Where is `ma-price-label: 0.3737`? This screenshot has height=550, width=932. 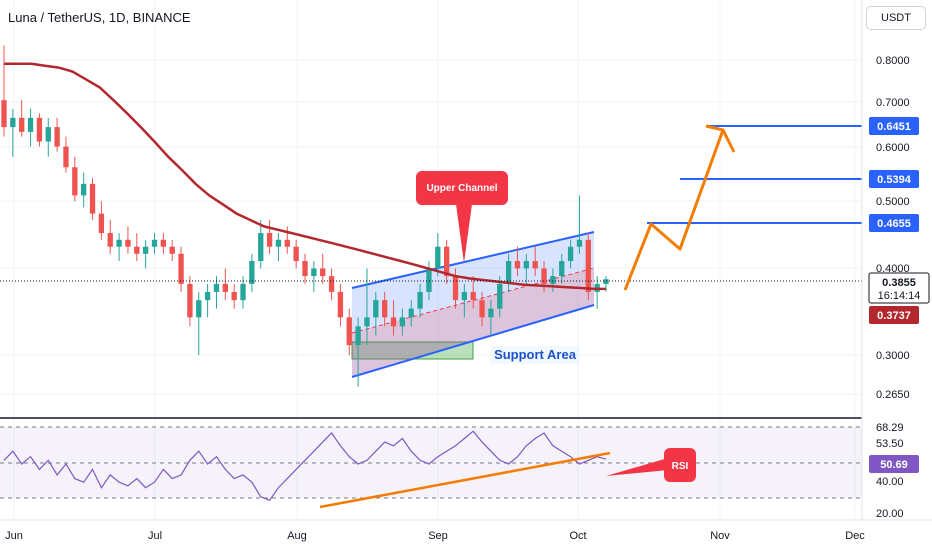 ma-price-label: 0.3737 is located at coordinates (894, 315).